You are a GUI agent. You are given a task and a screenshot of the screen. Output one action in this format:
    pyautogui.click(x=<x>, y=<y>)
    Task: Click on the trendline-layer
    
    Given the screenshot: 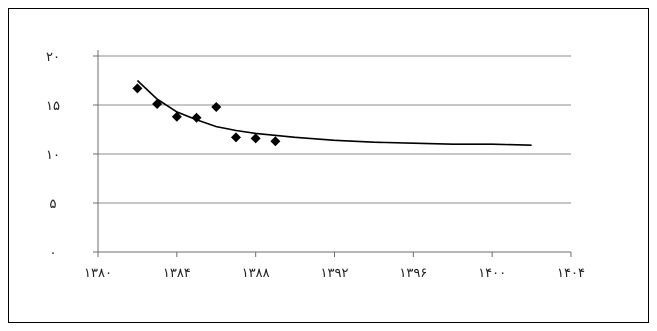 What is the action you would take?
    pyautogui.click(x=334, y=112)
    